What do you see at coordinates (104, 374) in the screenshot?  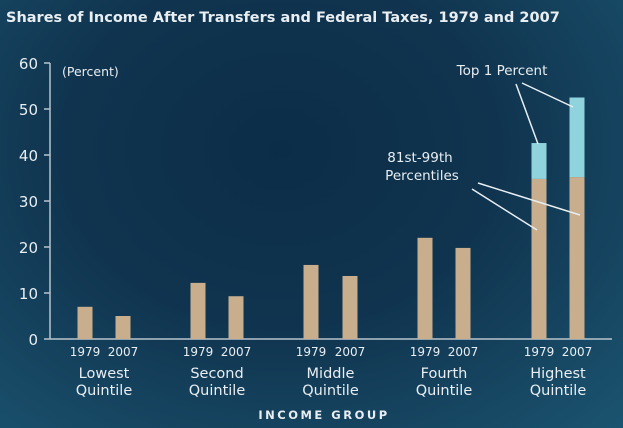 I see `group-label: Lowest` at bounding box center [104, 374].